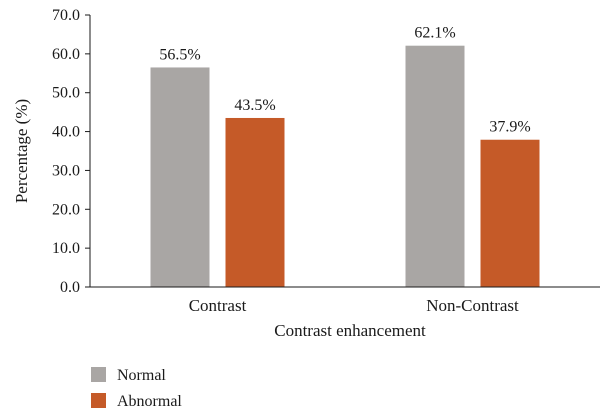 Image resolution: width=600 pixels, height=413 pixels. I want to click on bar-abnormal-contrast, so click(255, 202).